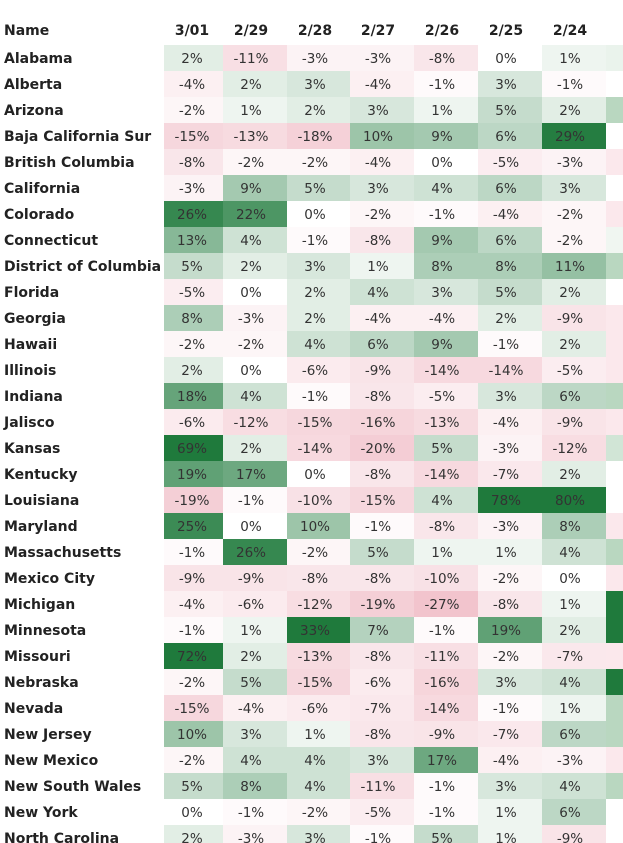 The image size is (623, 843). What do you see at coordinates (315, 683) in the screenshot?
I see `cell-value-label: -15%` at bounding box center [315, 683].